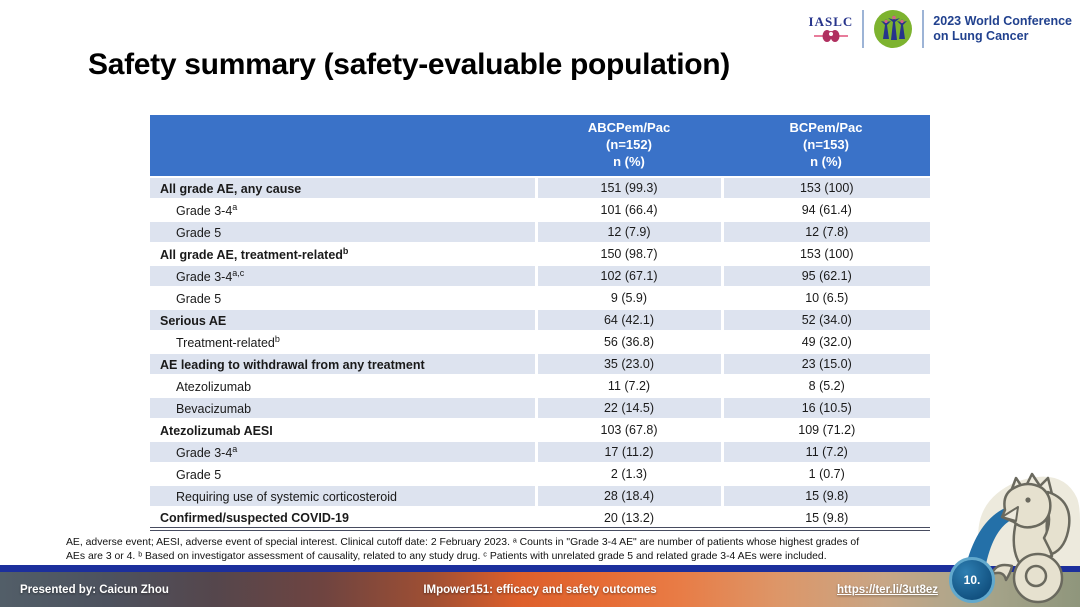 This screenshot has height=607, width=1080. I want to click on row-label: All grade AE, any cause, so click(343, 187).